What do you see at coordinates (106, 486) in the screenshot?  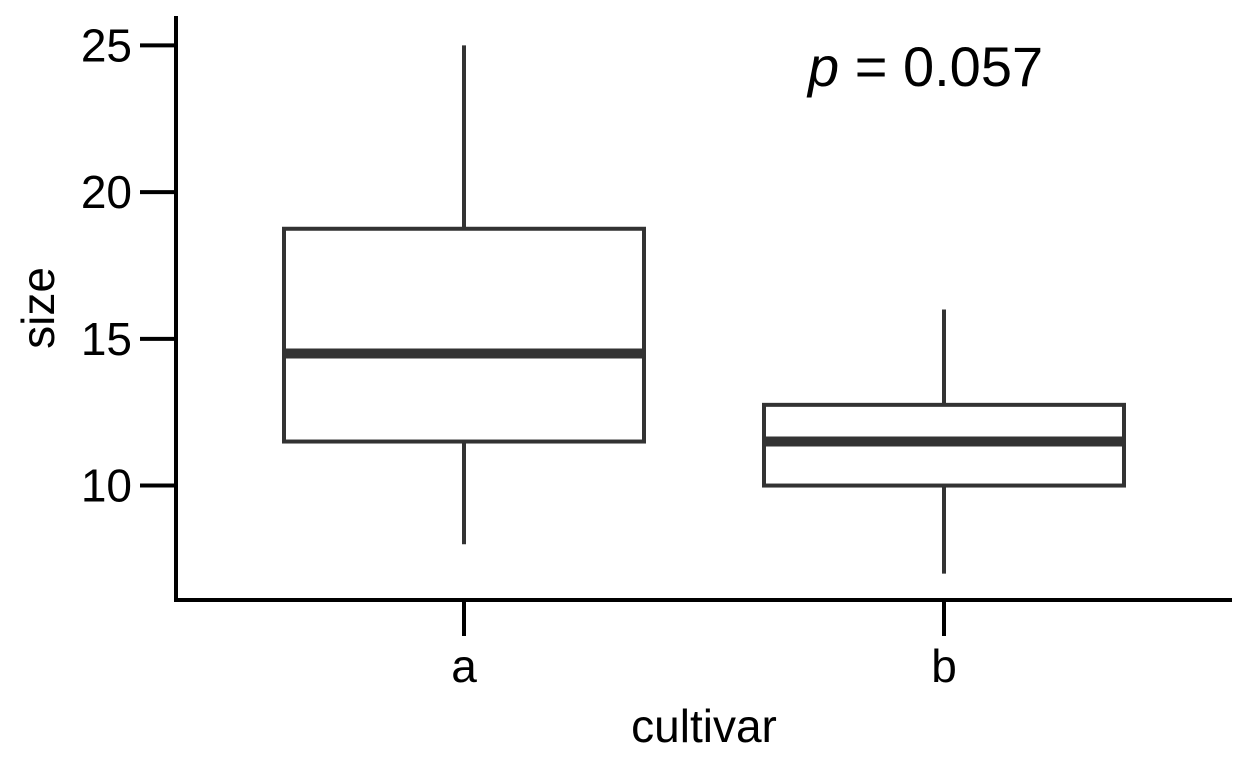 I see `y-tick-label: 10` at bounding box center [106, 486].